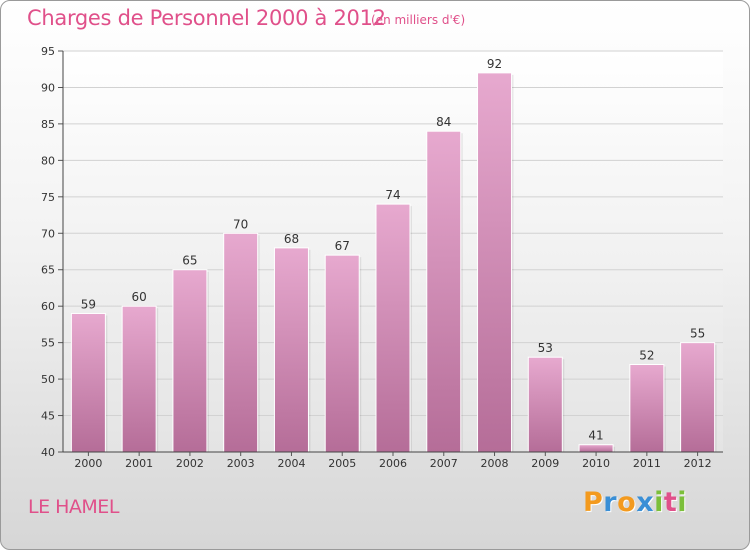  I want to click on x-tick-label: 2001, so click(139, 463).